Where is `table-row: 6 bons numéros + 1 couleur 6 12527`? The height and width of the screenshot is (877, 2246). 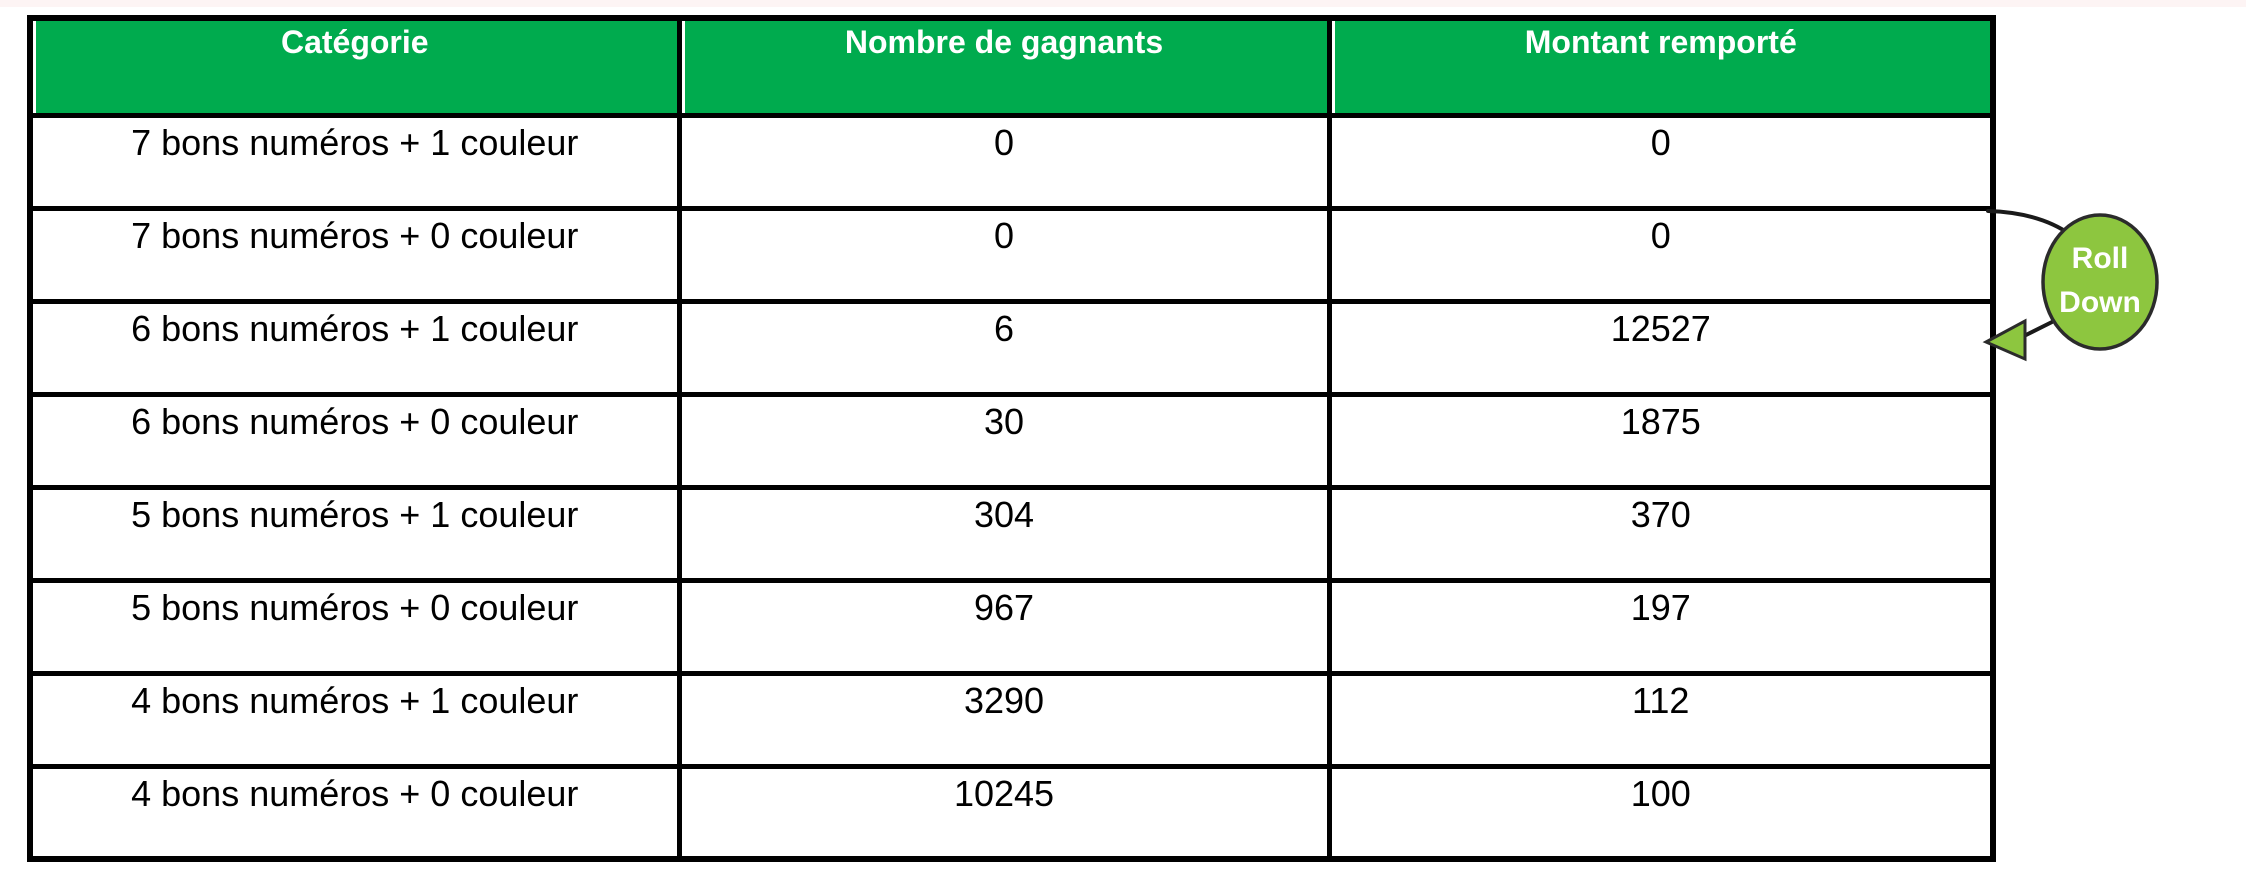
table-row: 6 bons numéros + 1 couleur 6 12527 is located at coordinates (1011, 347).